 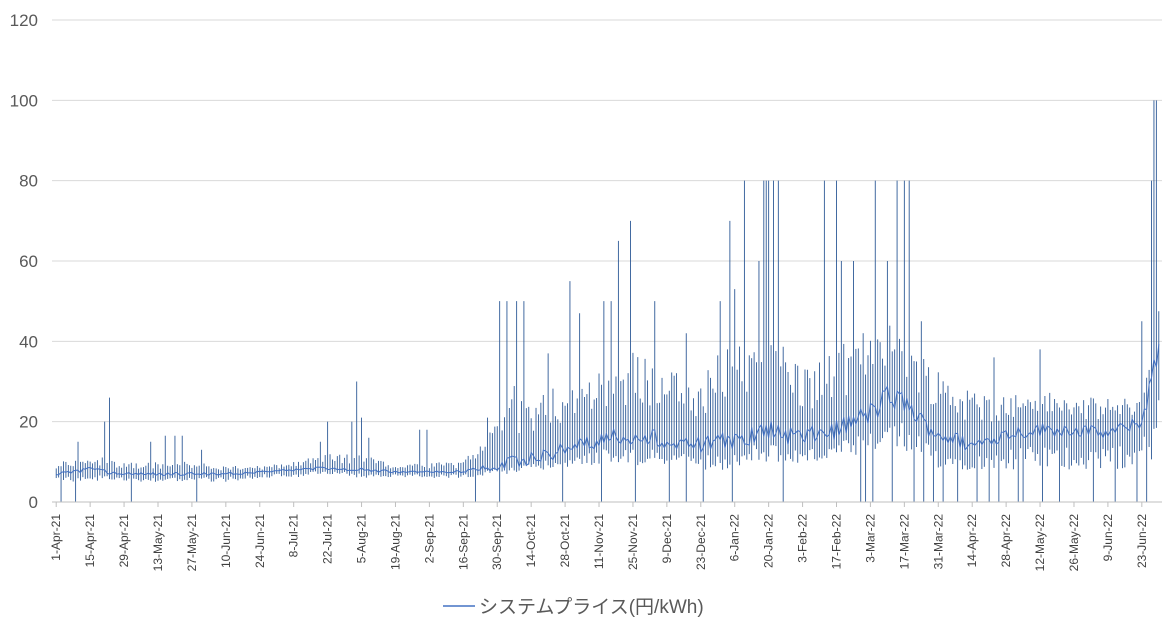 I want to click on y-tick-label: 20, so click(x=28, y=422).